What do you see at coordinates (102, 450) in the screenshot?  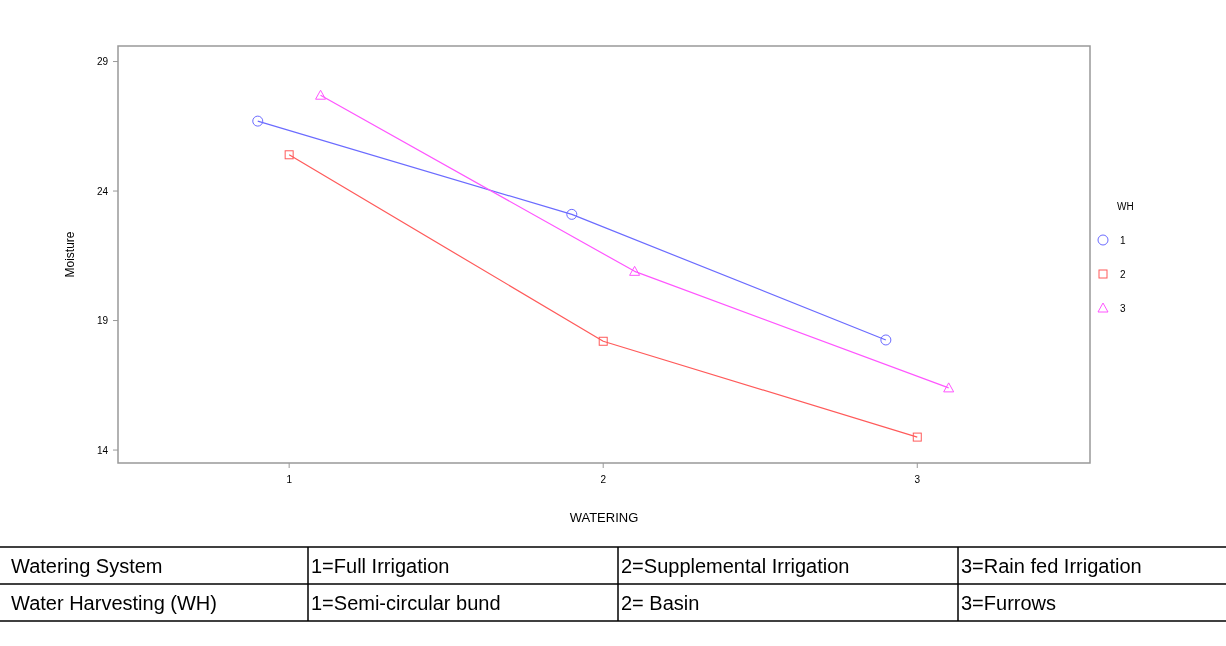 I see `y-tick-label: 14` at bounding box center [102, 450].